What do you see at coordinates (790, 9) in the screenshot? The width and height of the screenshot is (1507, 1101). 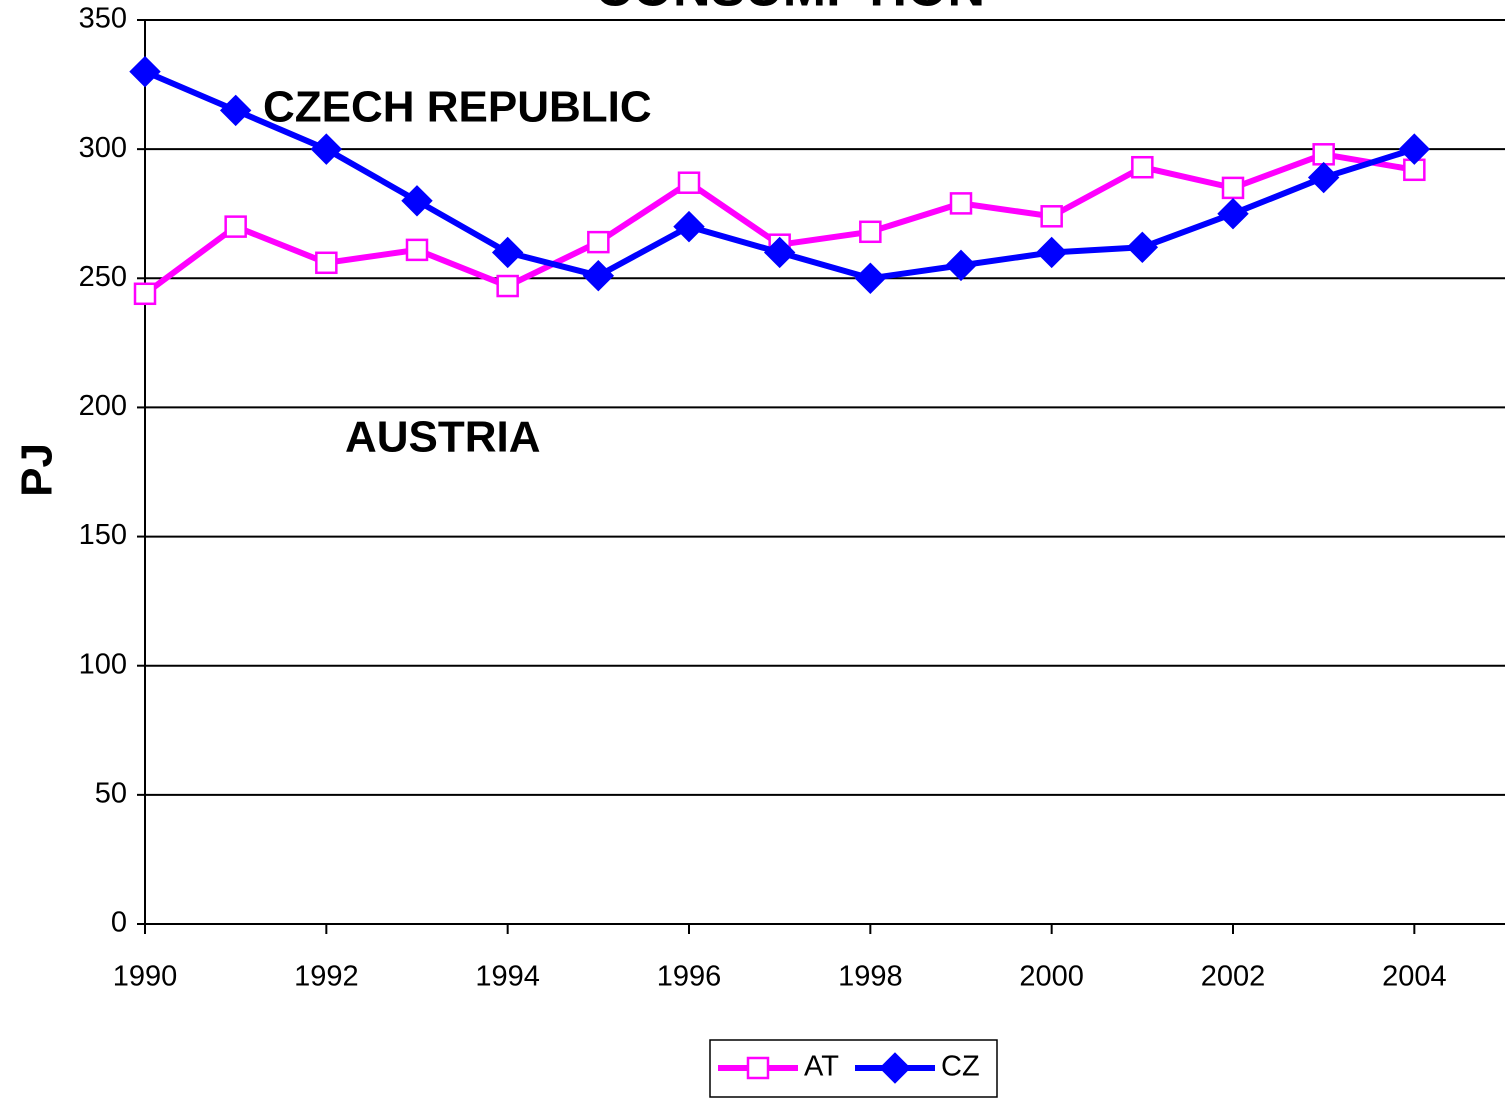 I see `chart-title: CONSUMPTION` at bounding box center [790, 9].